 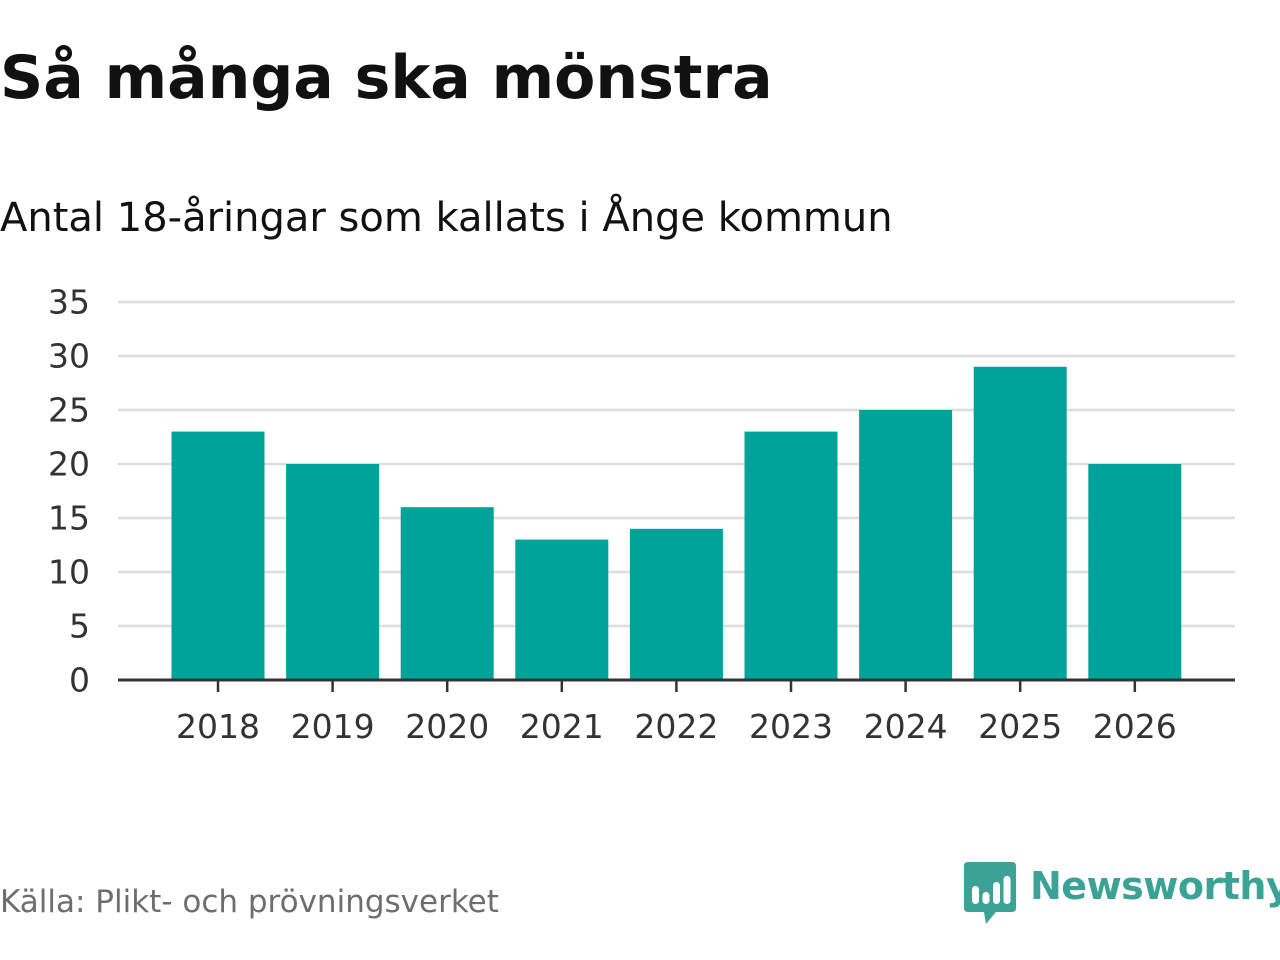 I want to click on x-tick-label-2024: 2024, so click(x=906, y=726).